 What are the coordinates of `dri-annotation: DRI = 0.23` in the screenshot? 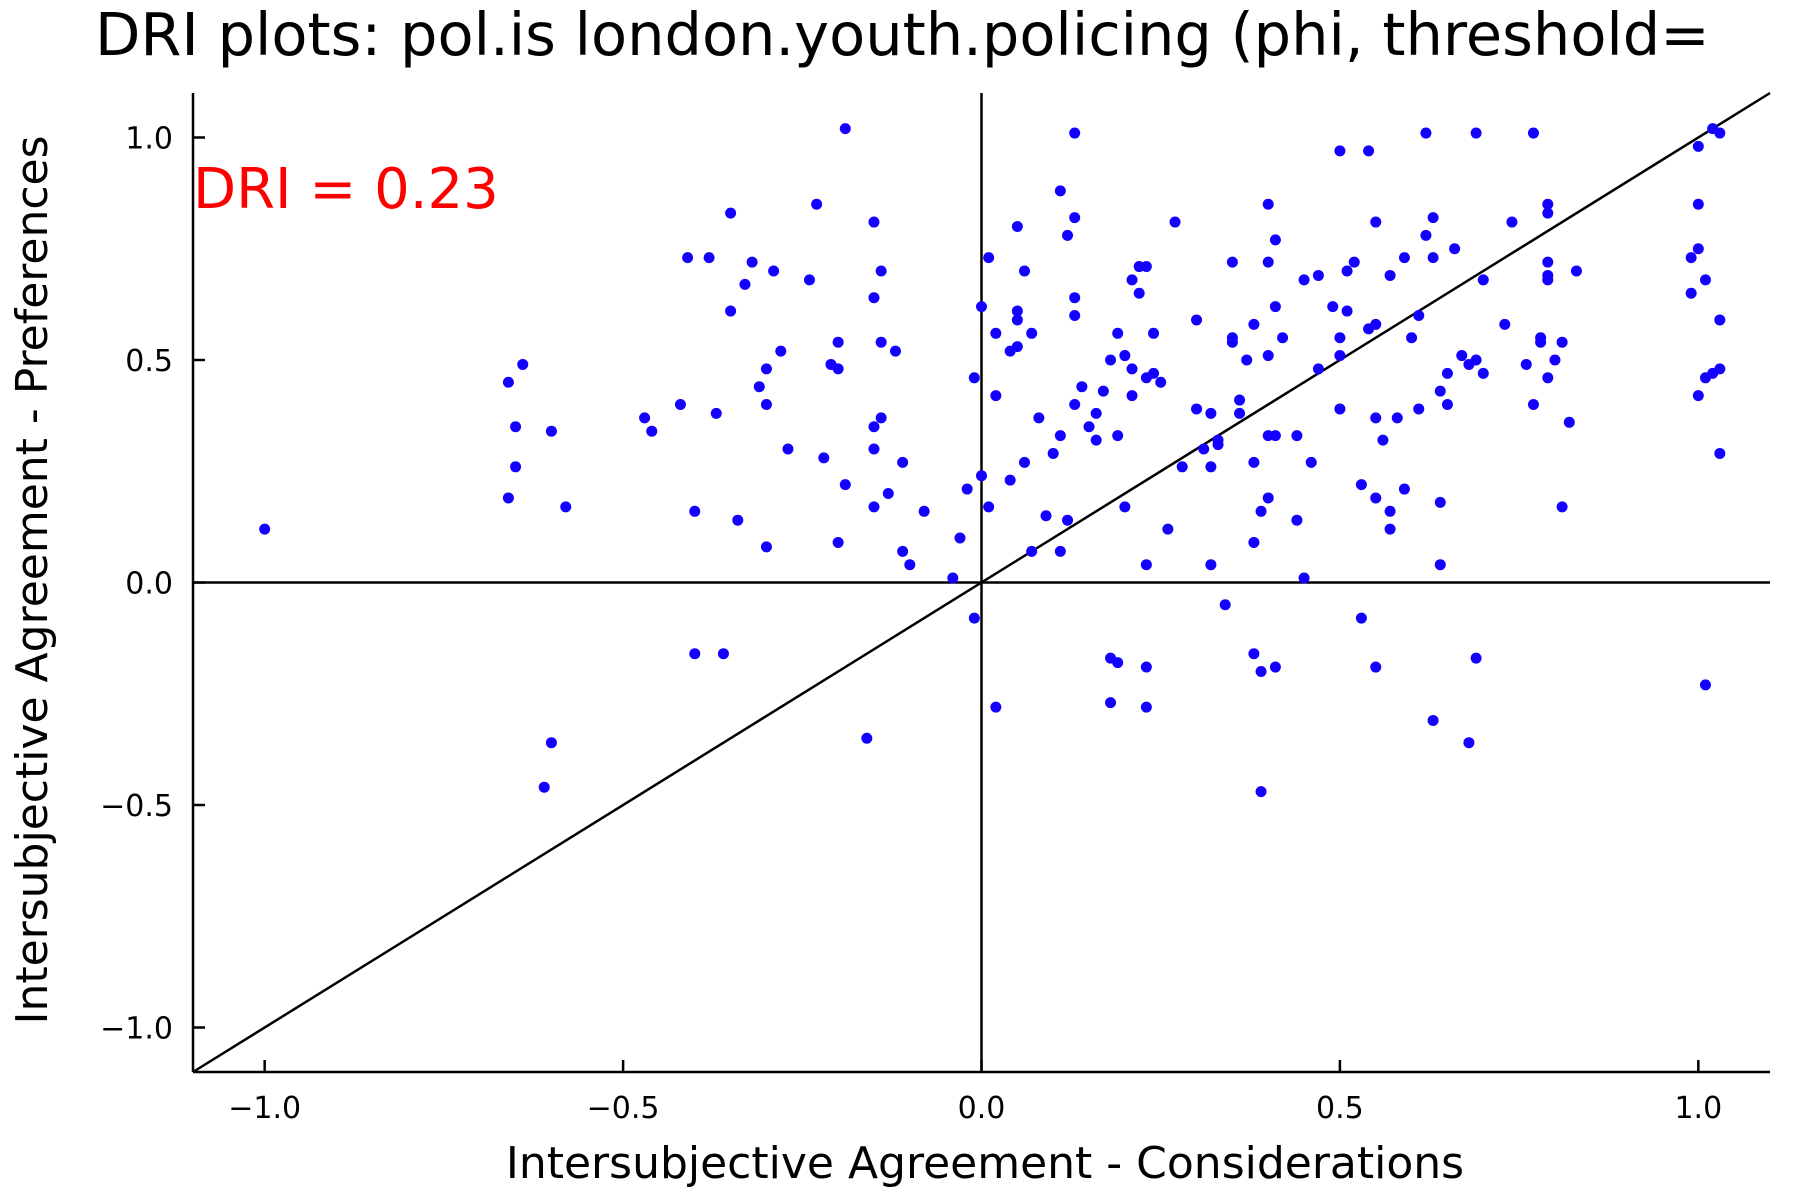 It's located at (346, 189).